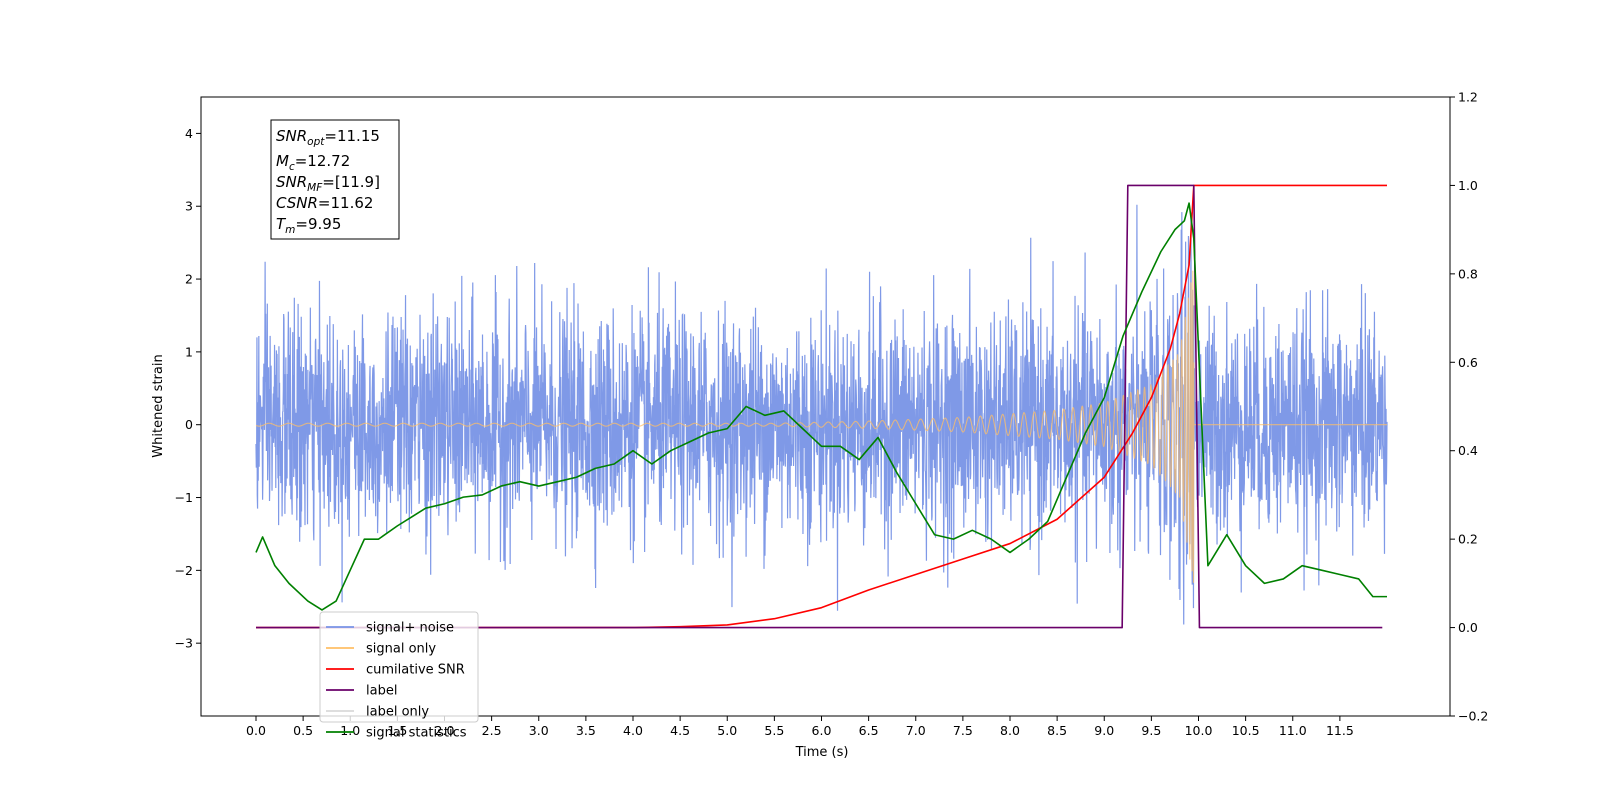  Describe the element at coordinates (539, 730) in the screenshot. I see `x-tick-label: 3.0` at that location.